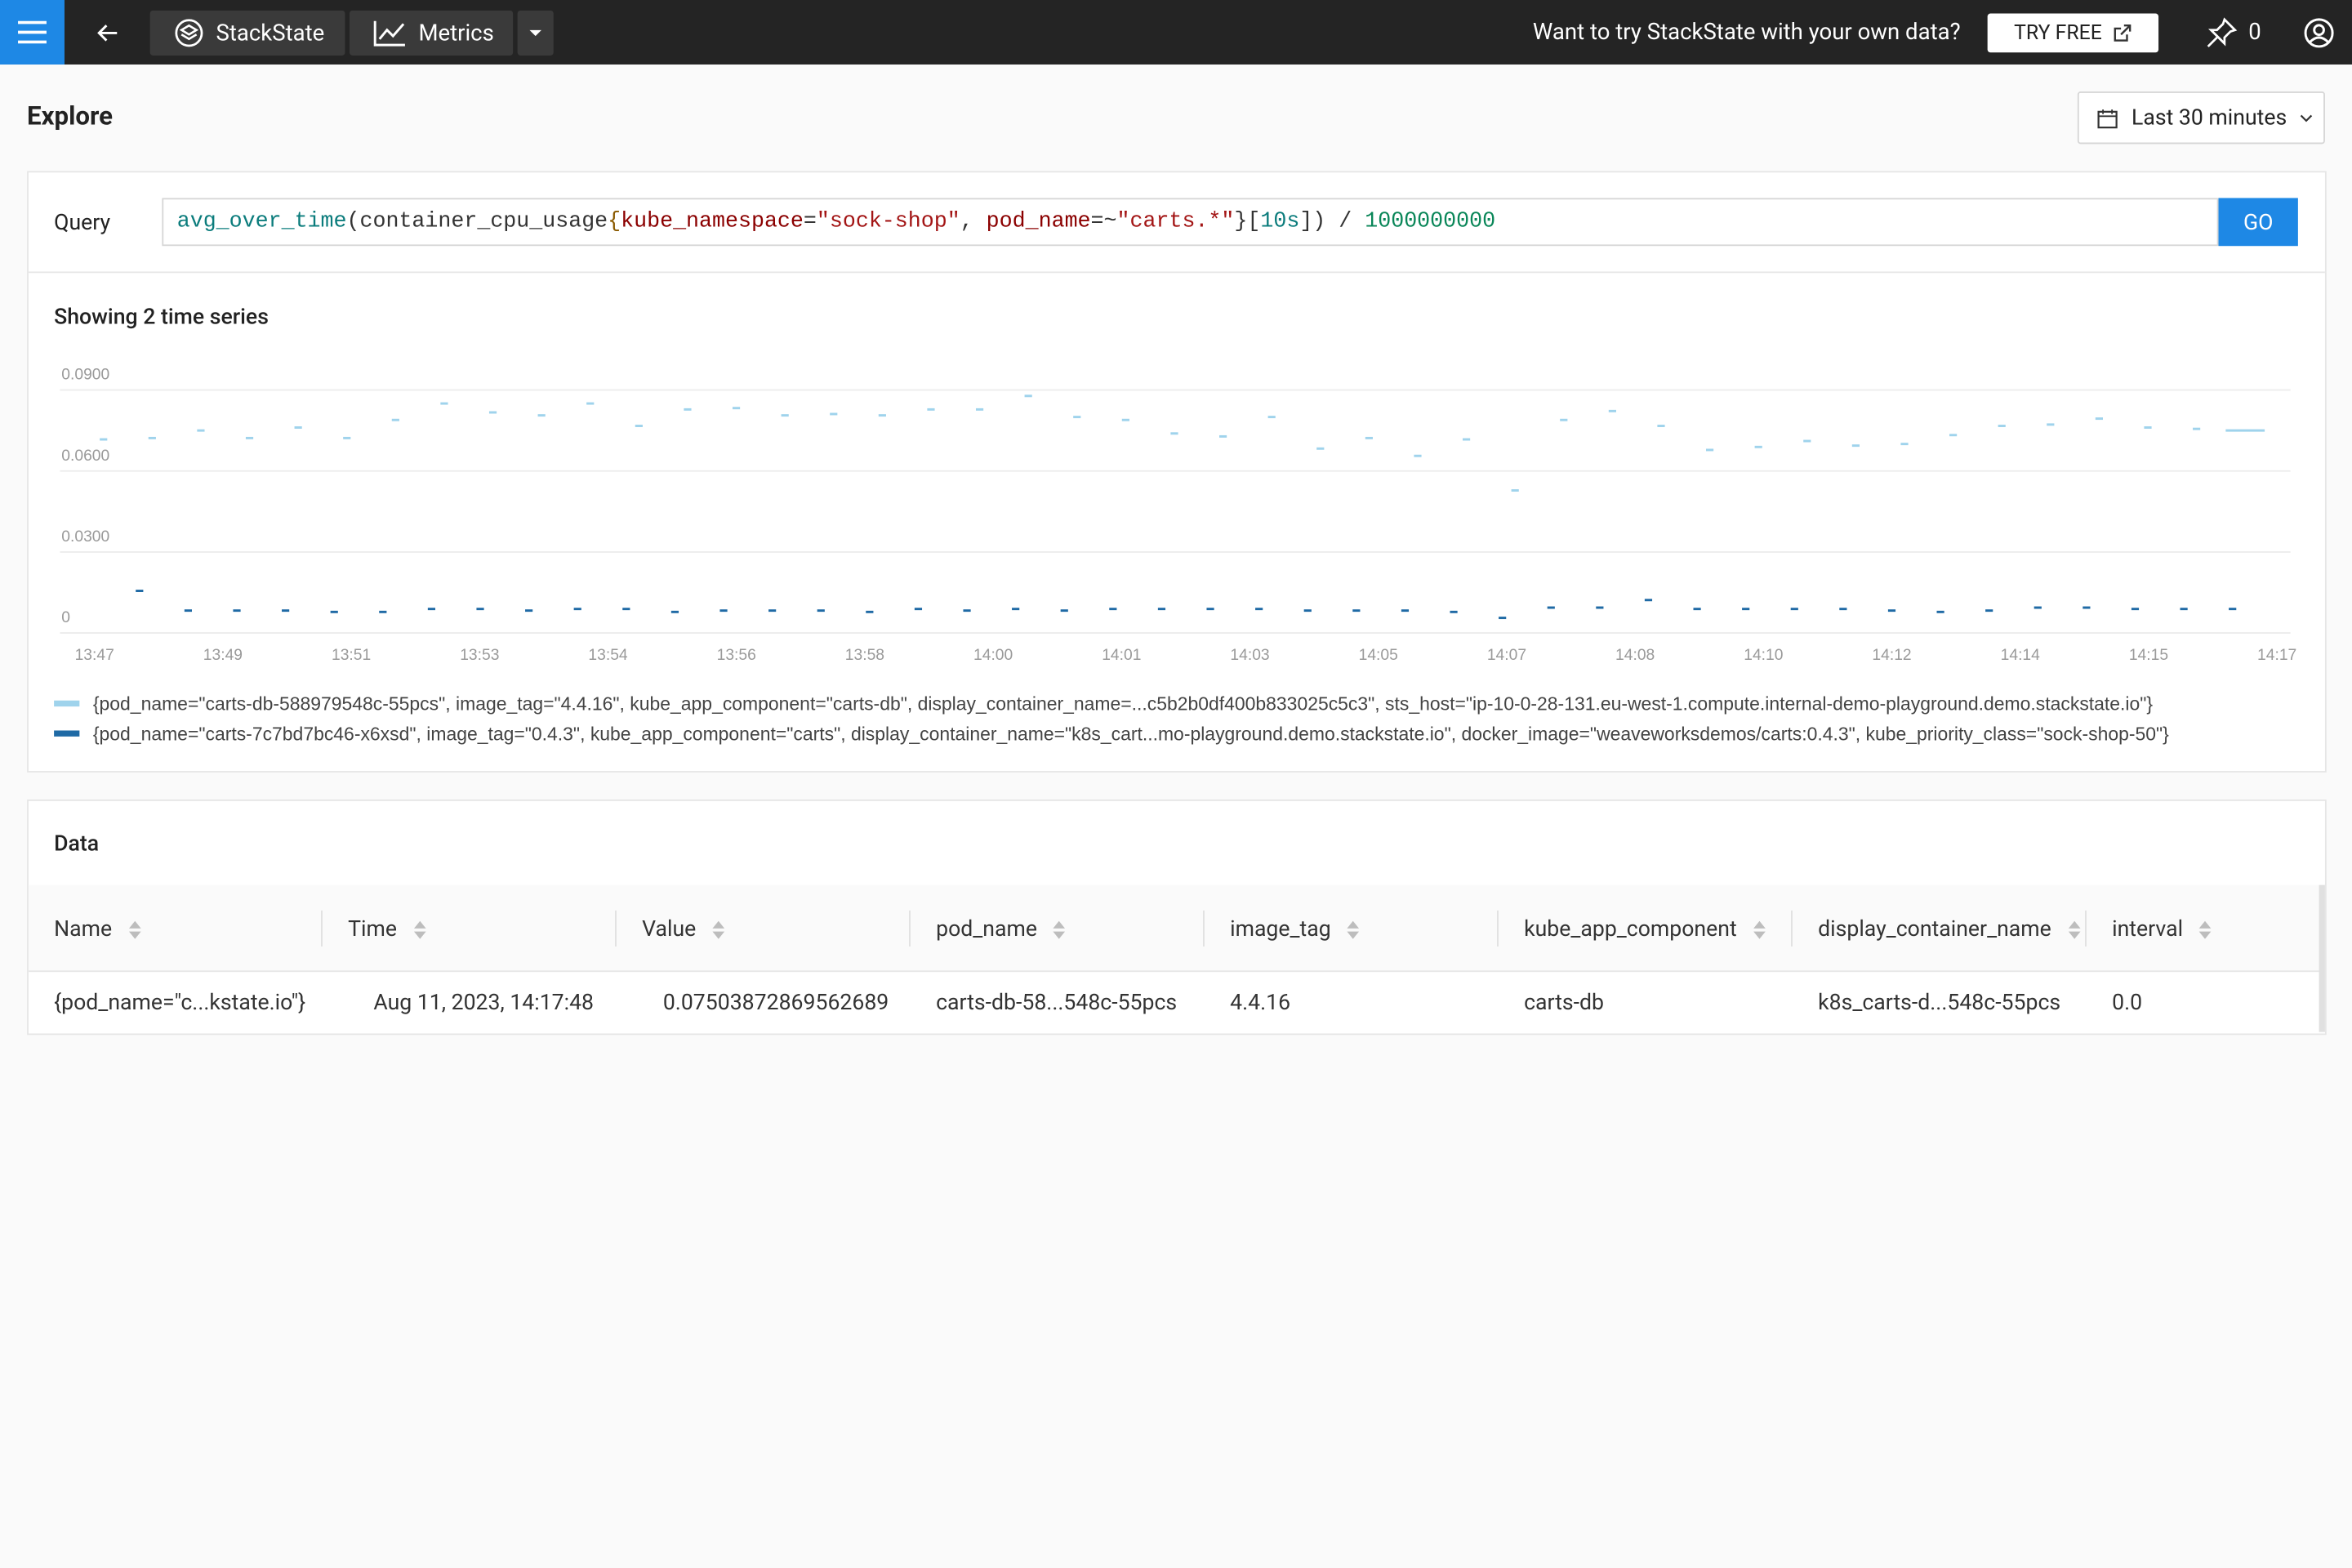  Describe the element at coordinates (1891, 655) in the screenshot. I see `x-tick-label: 14:12` at that location.